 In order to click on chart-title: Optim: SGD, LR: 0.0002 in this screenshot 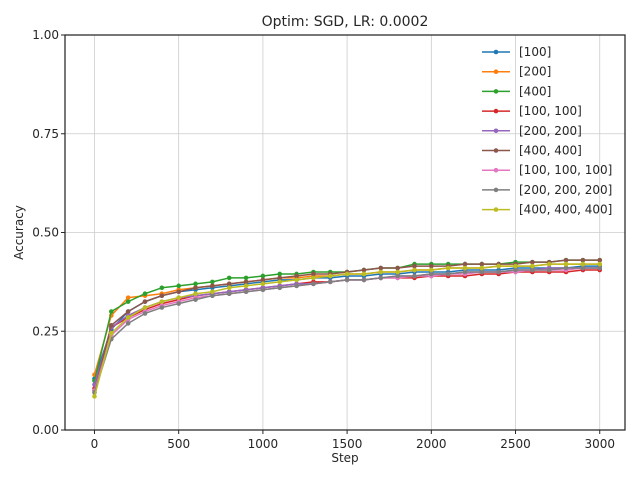, I will do `click(345, 22)`.